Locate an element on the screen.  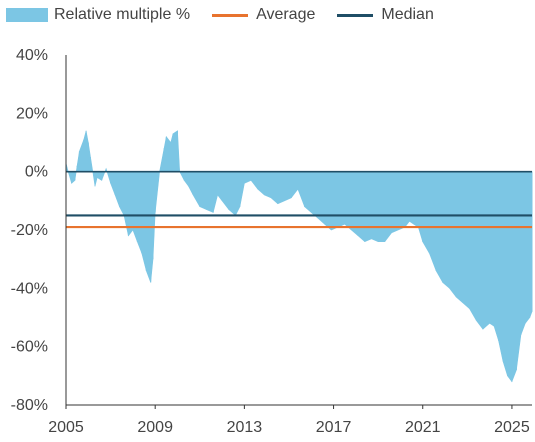
x-tick-label: 2005 is located at coordinates (66, 427).